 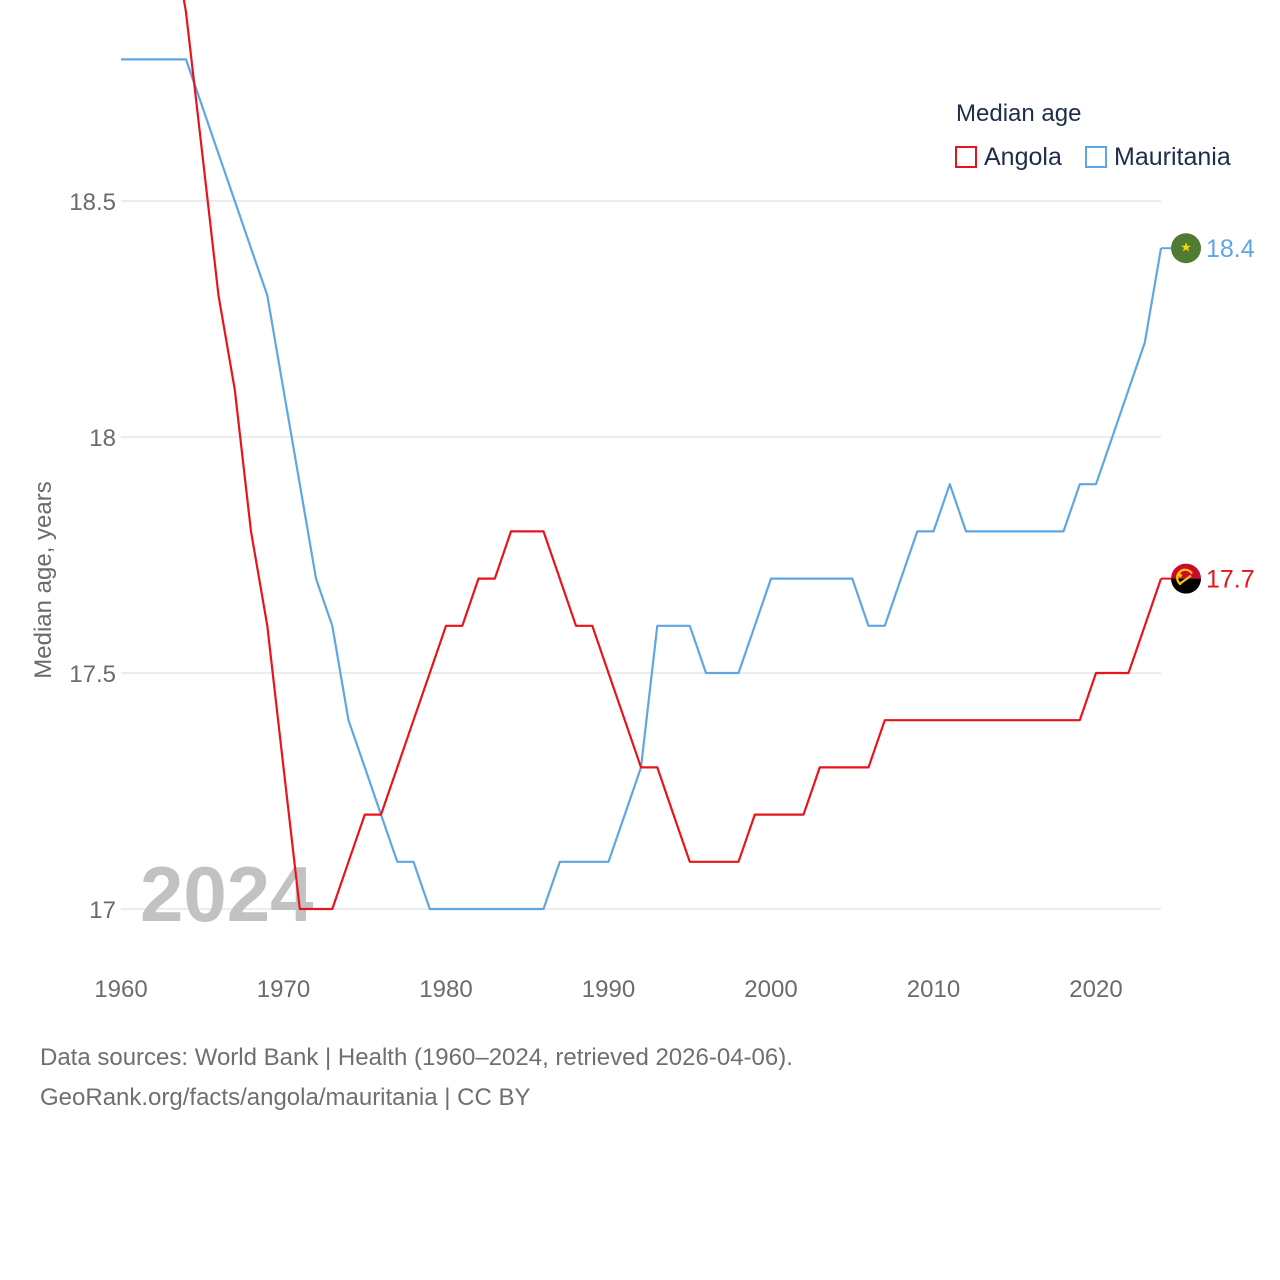 I want to click on legend-item-mauritania: Mauritania, so click(x=1158, y=157).